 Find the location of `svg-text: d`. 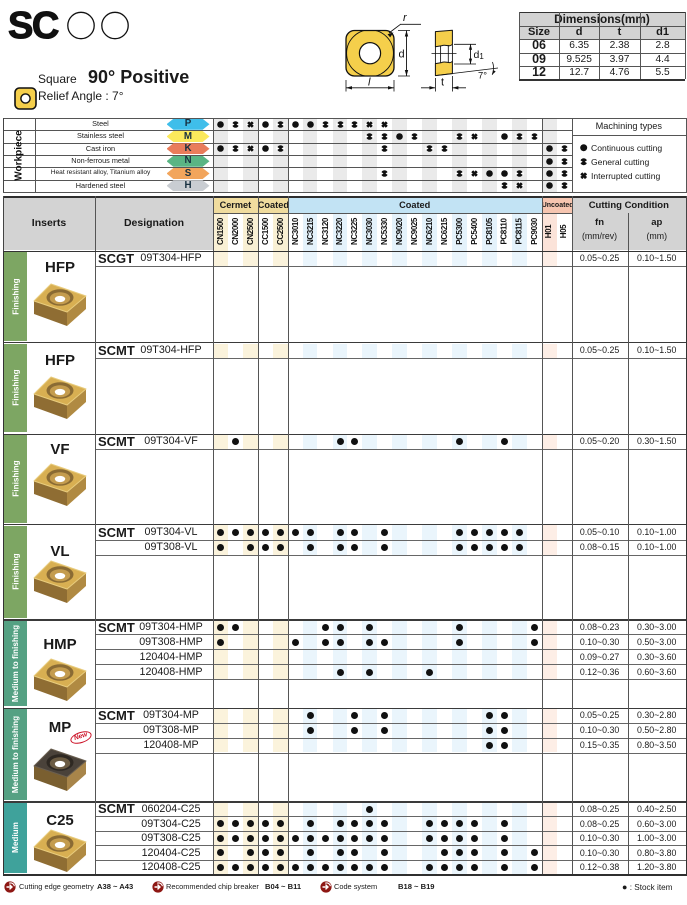

svg-text: d is located at coordinates (402, 55).